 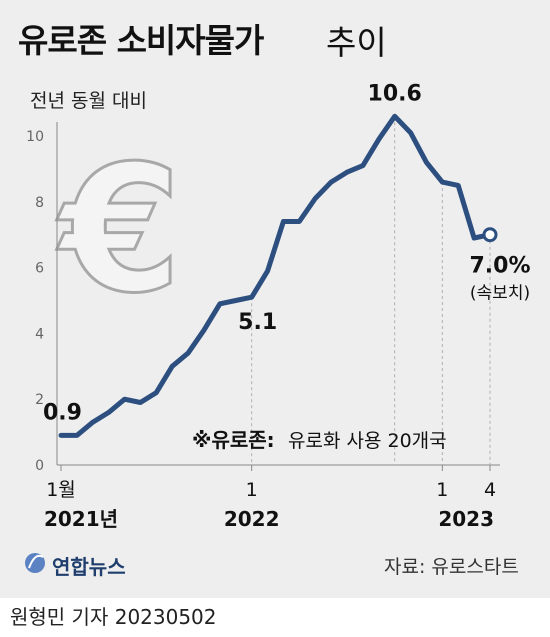 What do you see at coordinates (451, 567) in the screenshot?
I see `data-source: 자료: 유로스타트` at bounding box center [451, 567].